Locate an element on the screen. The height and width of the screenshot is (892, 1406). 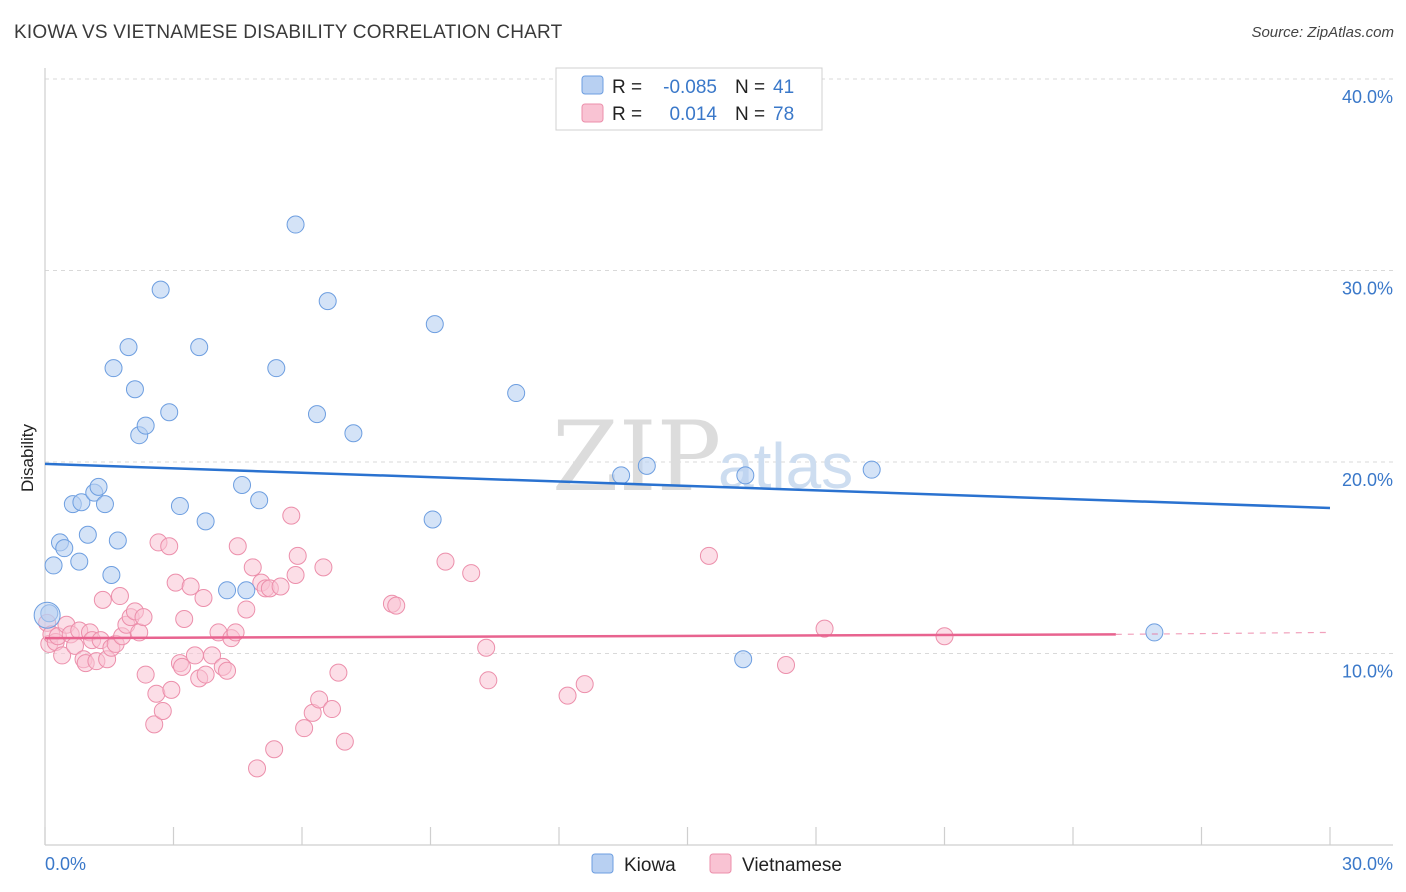
bottom-legend-label-kiowa: Kiowa is located at coordinates (650, 865).